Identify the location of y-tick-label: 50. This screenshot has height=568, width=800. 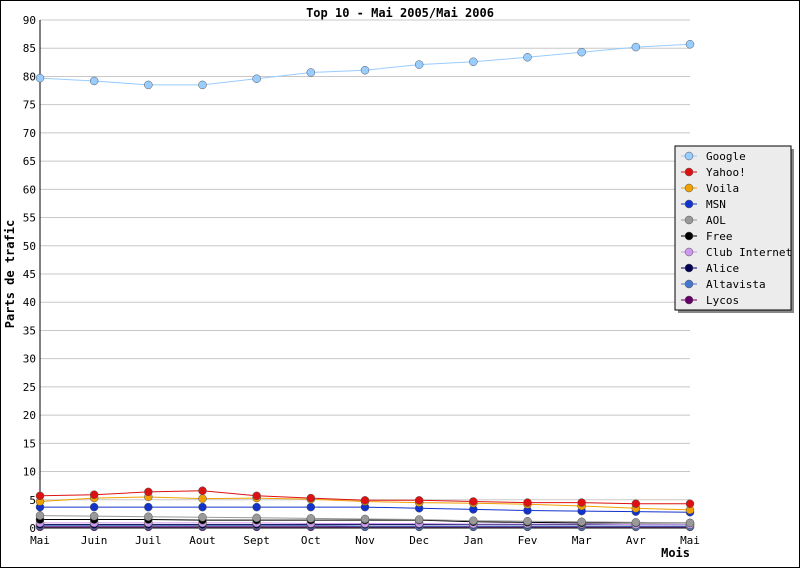
(29, 246).